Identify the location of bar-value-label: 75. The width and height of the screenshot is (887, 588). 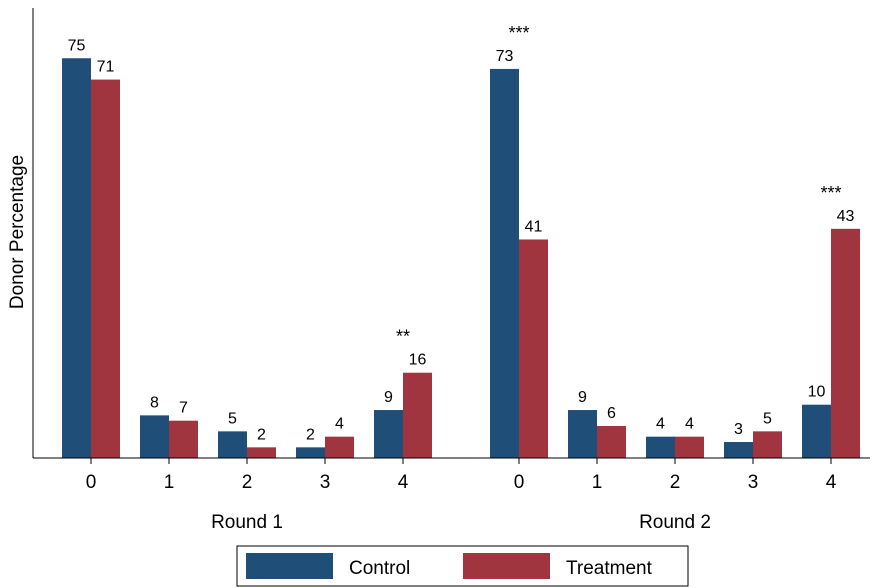
(77, 45).